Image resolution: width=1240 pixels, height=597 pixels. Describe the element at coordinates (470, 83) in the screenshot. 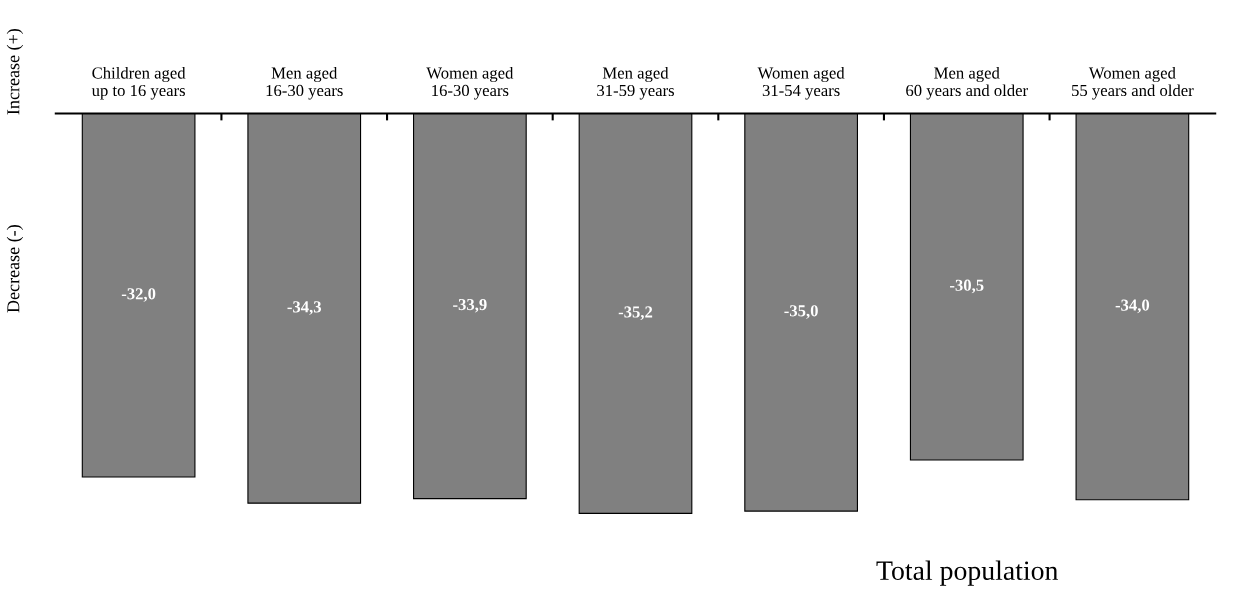

I see `x-tick-label: Women aged 16-30 years` at that location.